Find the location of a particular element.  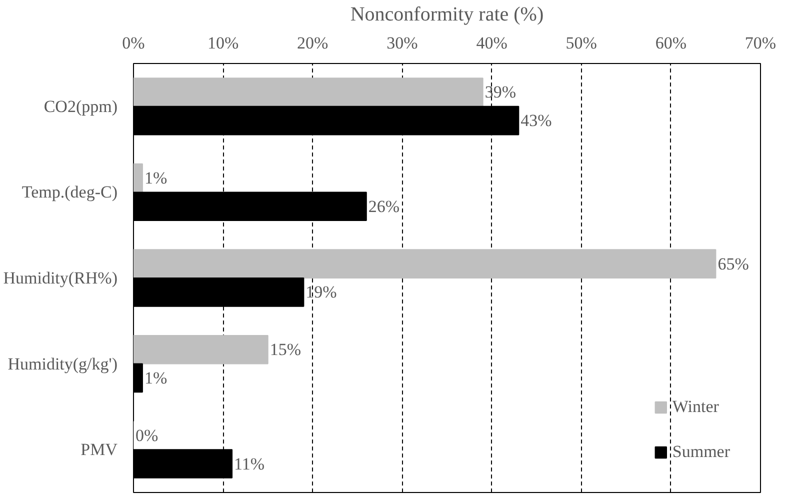

x-tick-label: 30% is located at coordinates (402, 43).